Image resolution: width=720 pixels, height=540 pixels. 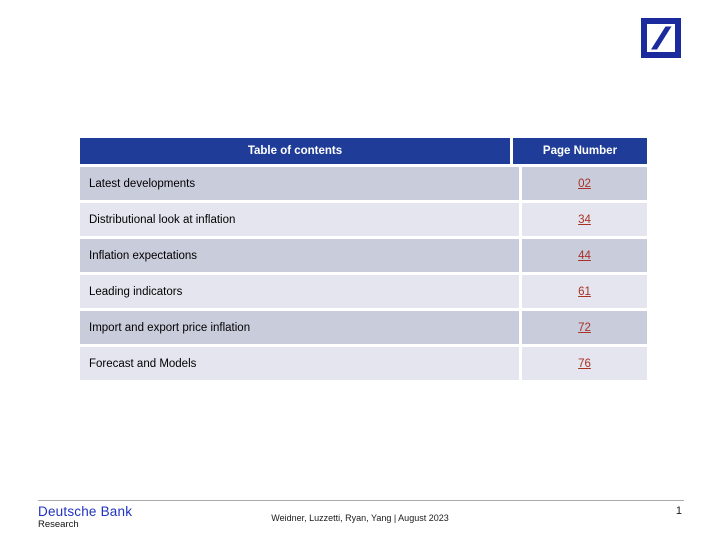 I want to click on toc-row-label: Import and export price inflation, so click(x=299, y=327).